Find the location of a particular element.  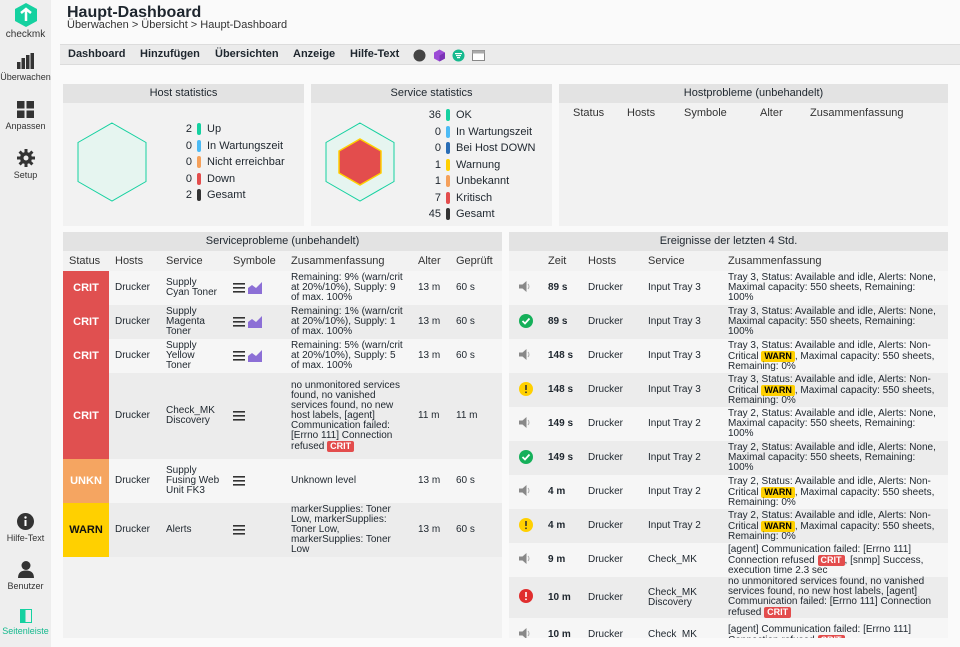

col-header is located at coordinates (525, 261).